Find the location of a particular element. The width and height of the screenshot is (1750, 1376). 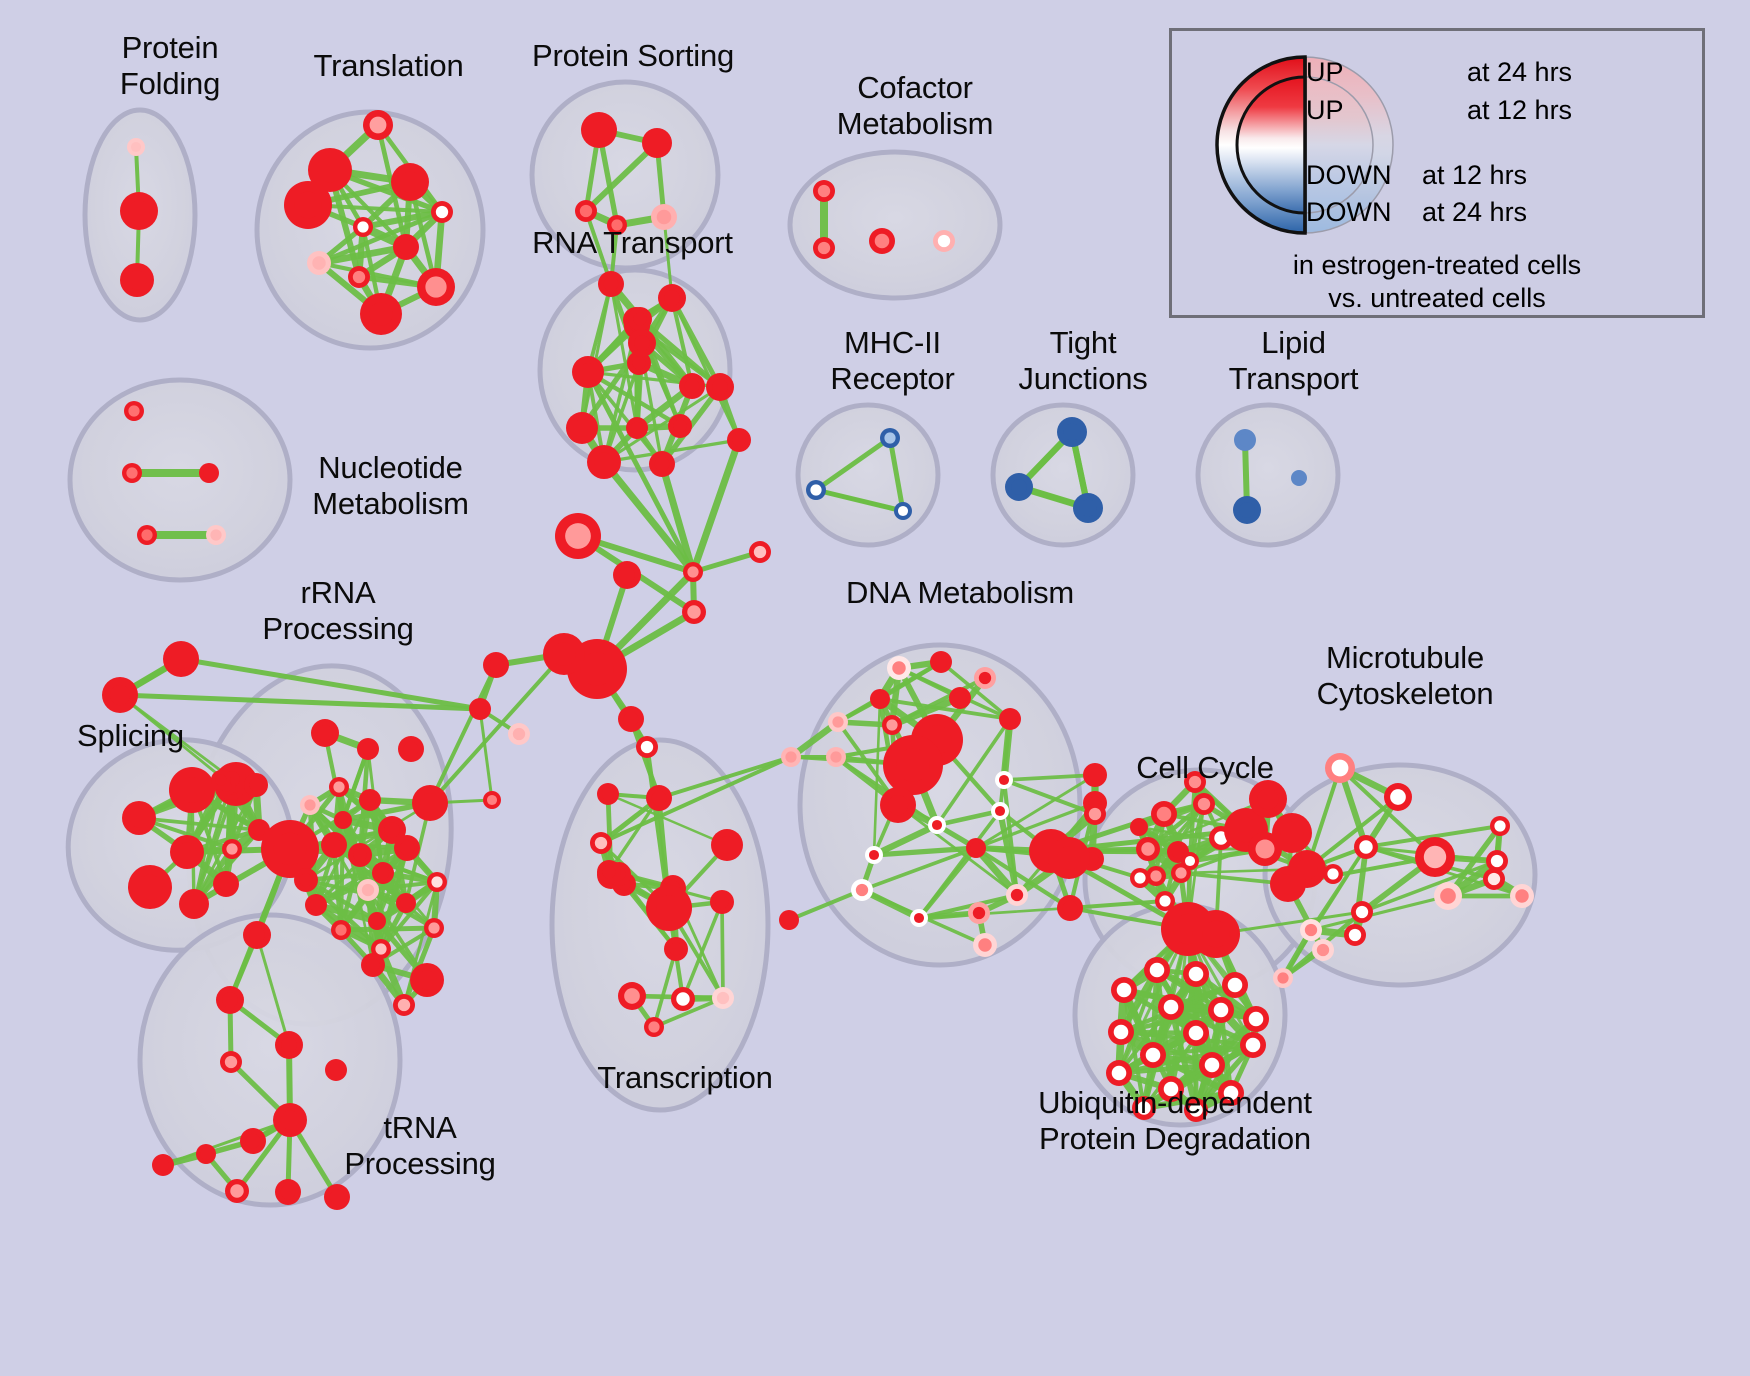

legend-time-down-24: at 24 hrs is located at coordinates (1475, 212).